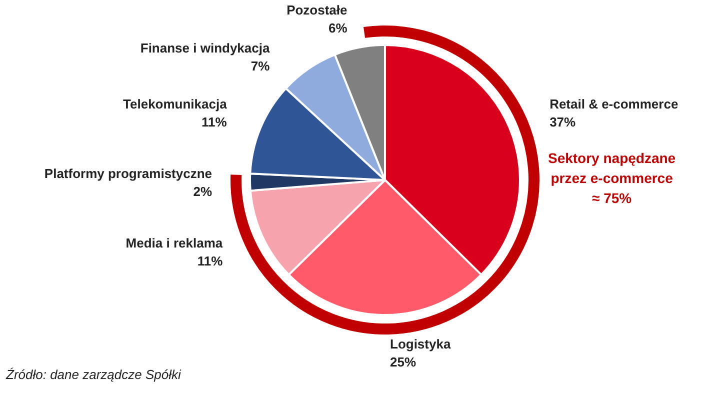 The width and height of the screenshot is (706, 395). Describe the element at coordinates (175, 104) in the screenshot. I see `slice-label: Telekomunikacja` at that location.